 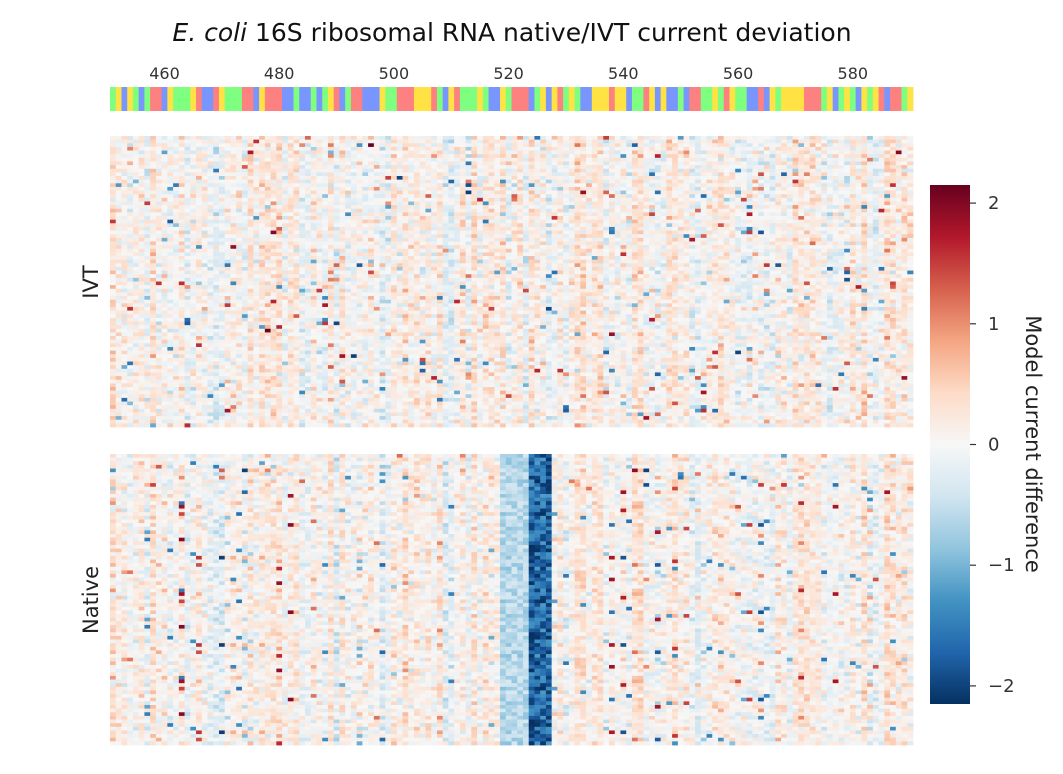 What do you see at coordinates (623, 73) in the screenshot?
I see `x-tick-label: 540` at bounding box center [623, 73].